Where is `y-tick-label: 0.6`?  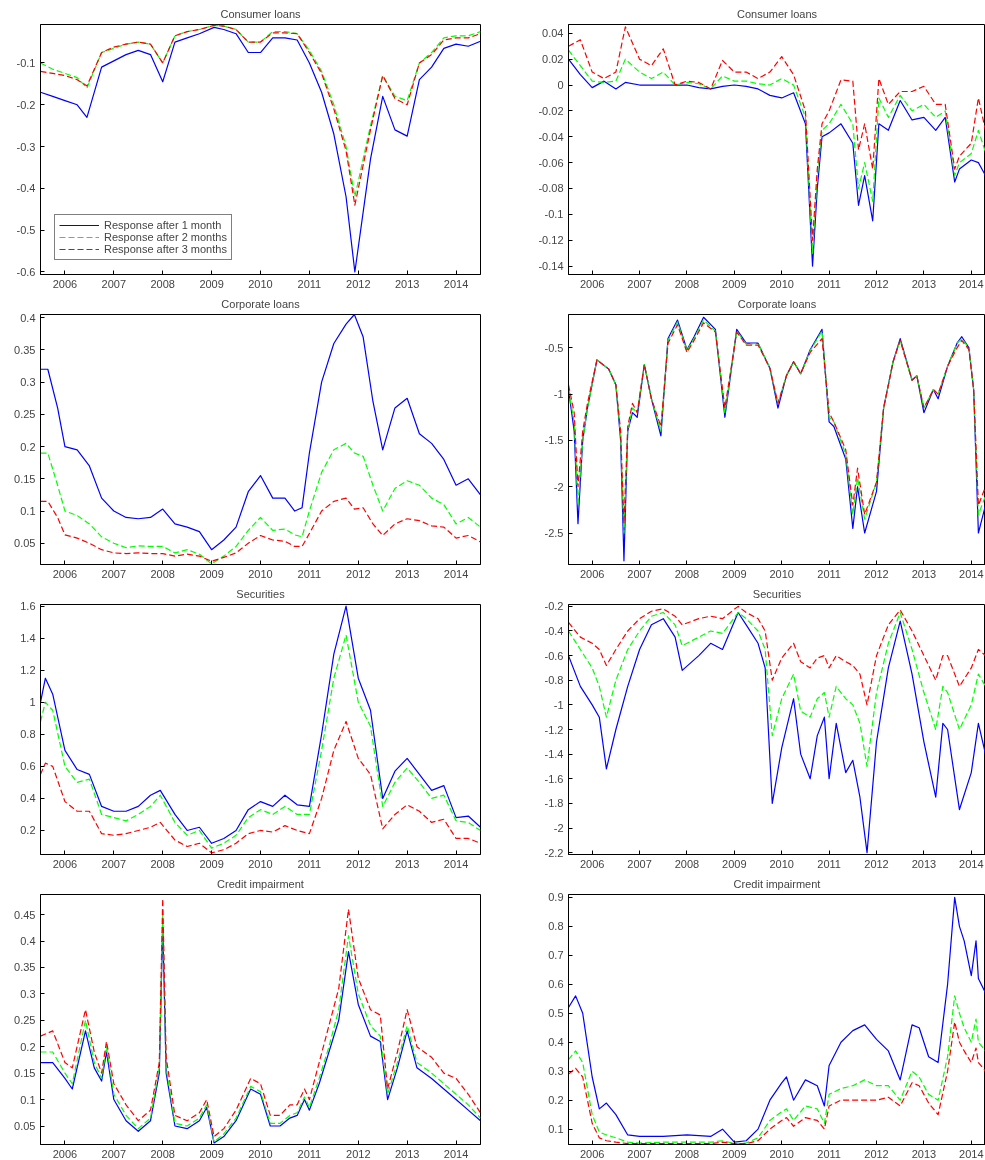
y-tick-label: 0.6 is located at coordinates (556, 984).